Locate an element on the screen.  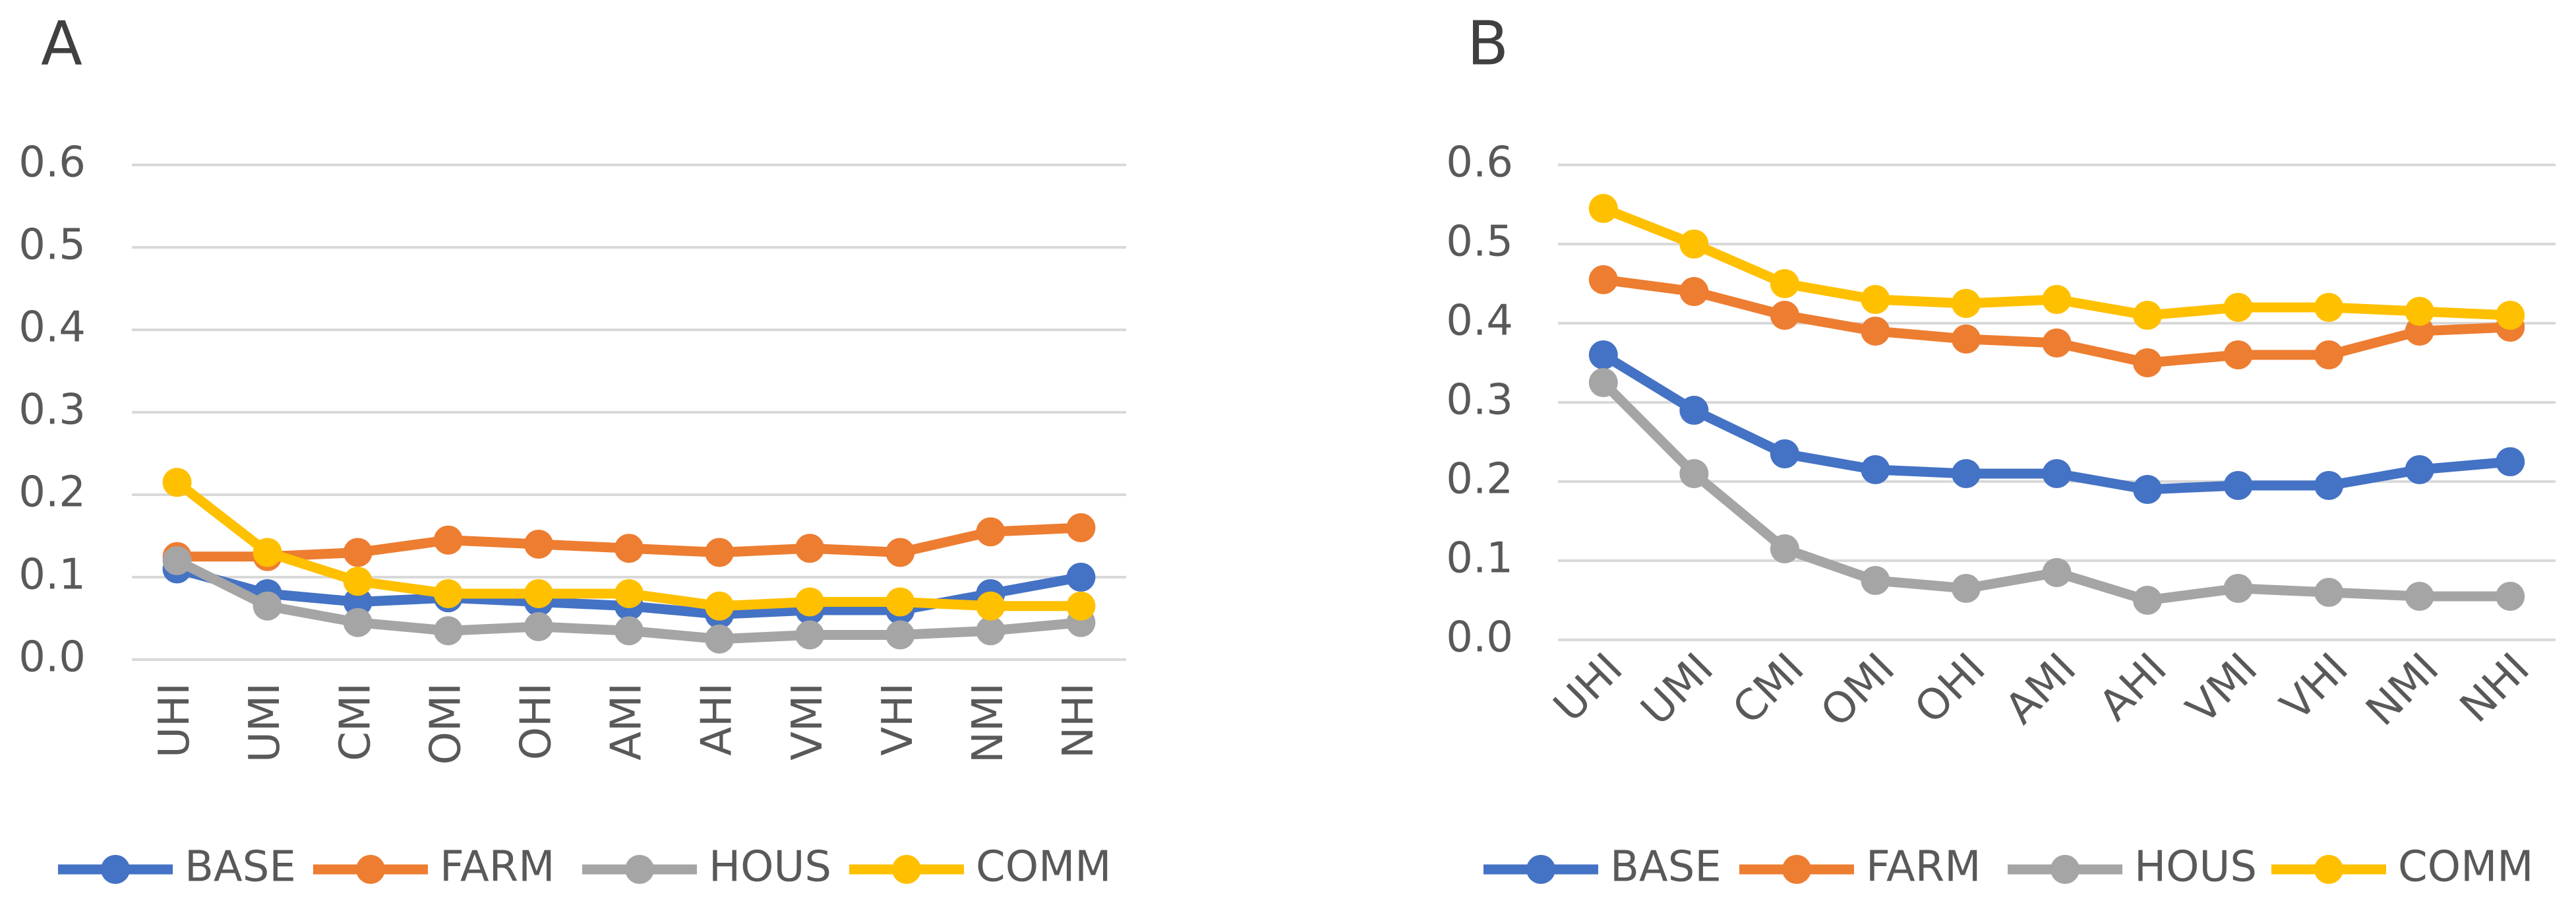
x-tick-label: VMI is located at coordinates (2222, 689).